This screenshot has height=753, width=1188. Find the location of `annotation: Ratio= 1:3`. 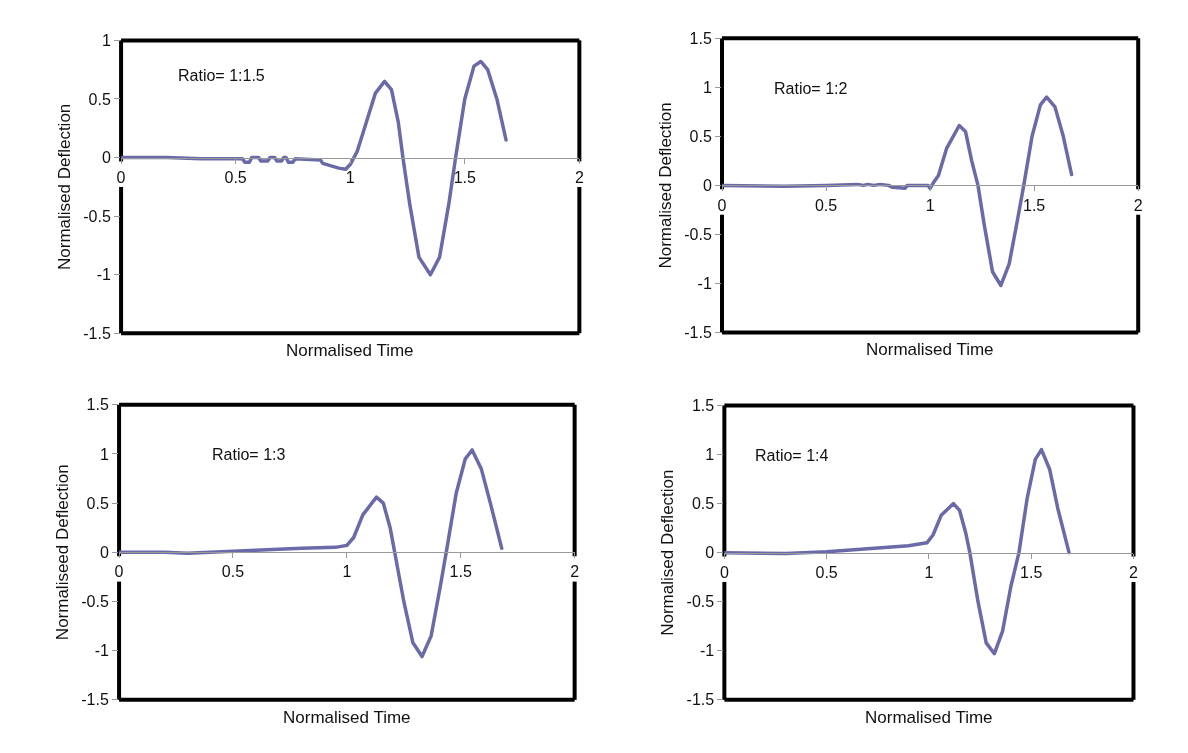

annotation: Ratio= 1:3 is located at coordinates (249, 454).